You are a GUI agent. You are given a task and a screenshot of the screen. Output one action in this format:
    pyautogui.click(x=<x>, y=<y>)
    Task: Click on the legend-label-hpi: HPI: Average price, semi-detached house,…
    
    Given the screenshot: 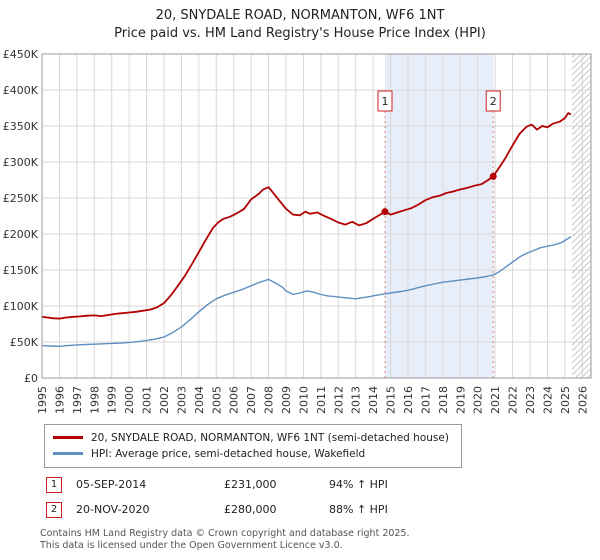 What is the action you would take?
    pyautogui.click(x=228, y=453)
    